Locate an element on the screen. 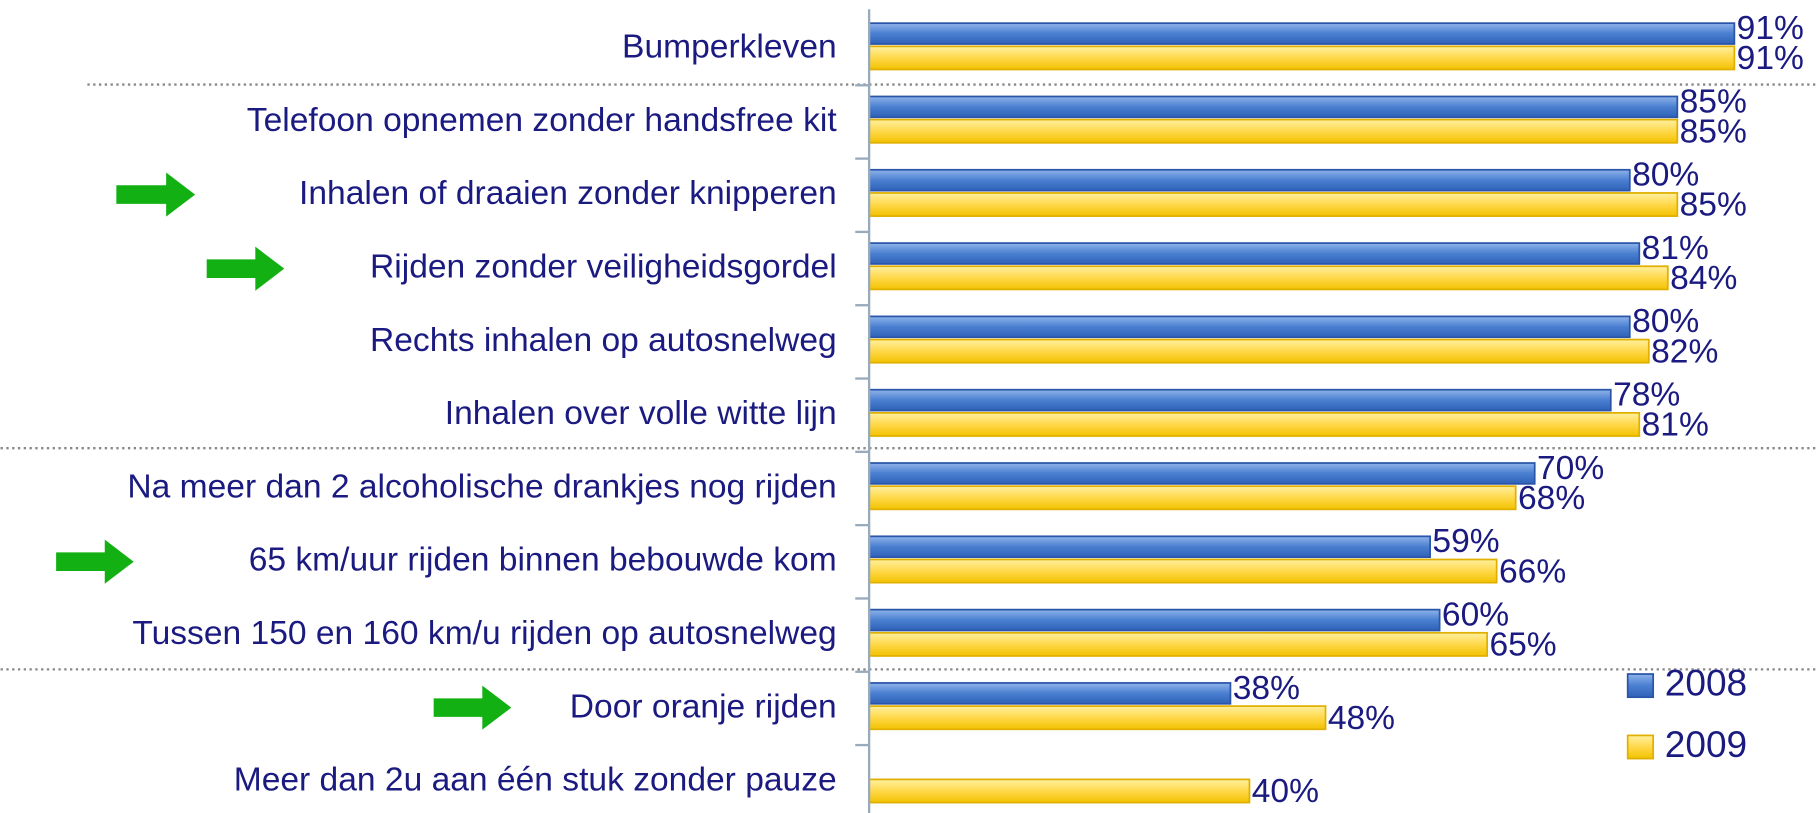  value-label: 66% is located at coordinates (1532, 571).